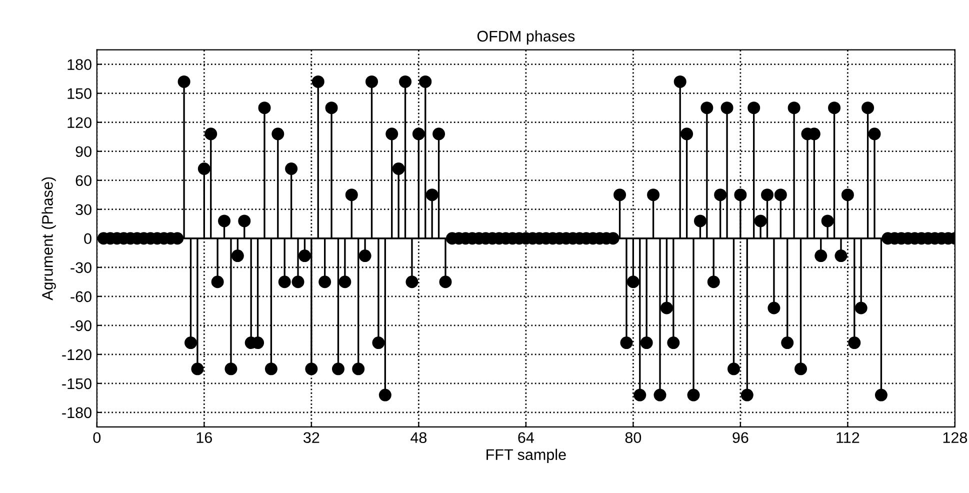 The width and height of the screenshot is (969, 493). I want to click on x-tick-label: 48, so click(418, 438).